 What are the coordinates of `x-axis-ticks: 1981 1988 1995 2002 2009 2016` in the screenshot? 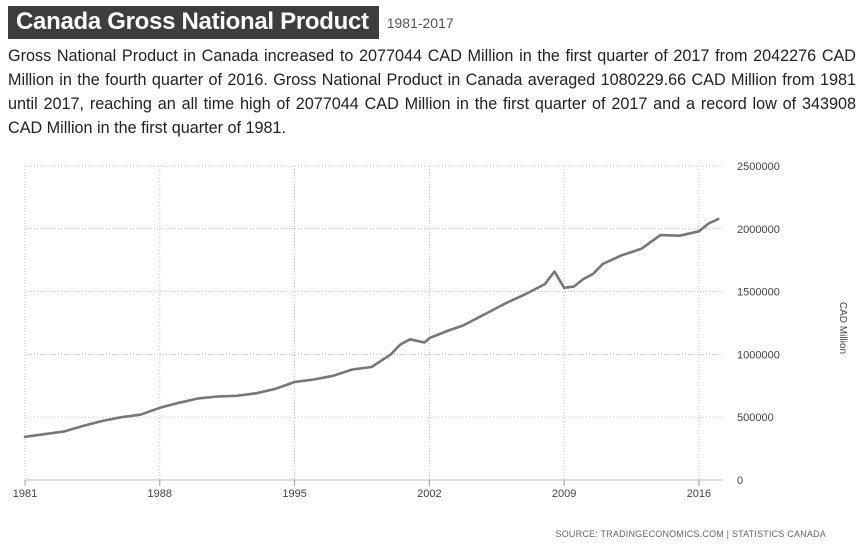 It's located at (362, 490).